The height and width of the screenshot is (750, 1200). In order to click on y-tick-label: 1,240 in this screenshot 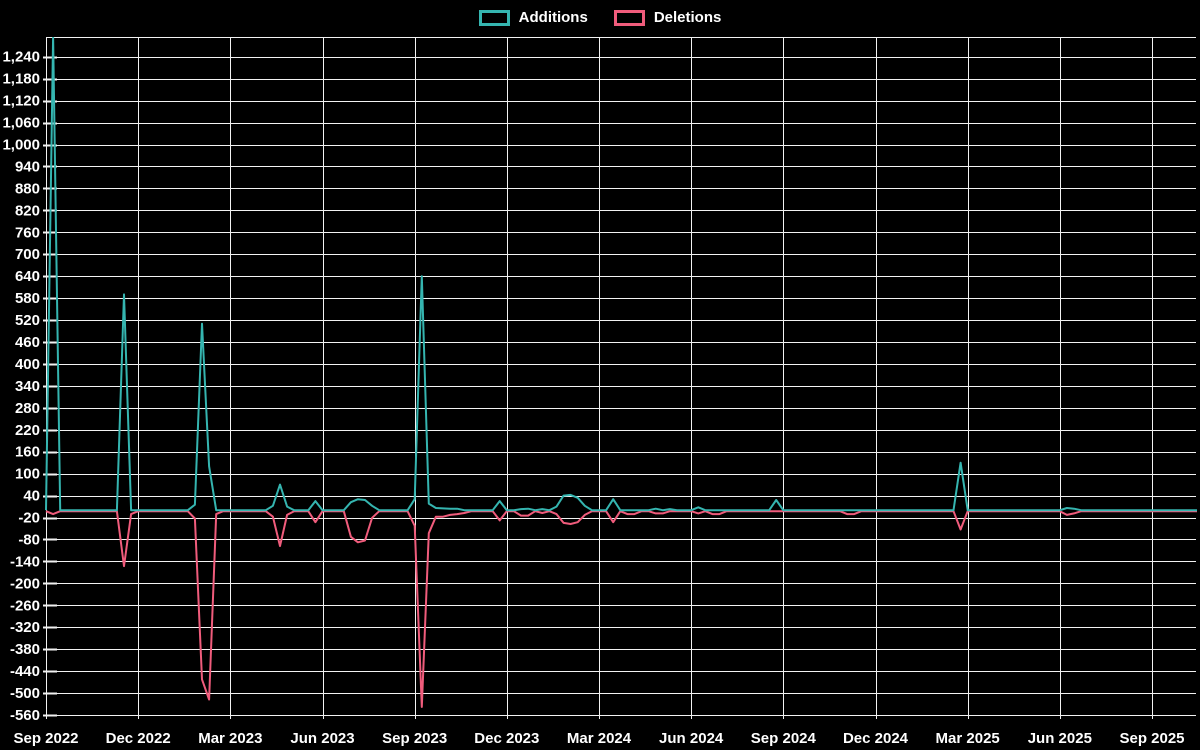, I will do `click(21, 57)`.